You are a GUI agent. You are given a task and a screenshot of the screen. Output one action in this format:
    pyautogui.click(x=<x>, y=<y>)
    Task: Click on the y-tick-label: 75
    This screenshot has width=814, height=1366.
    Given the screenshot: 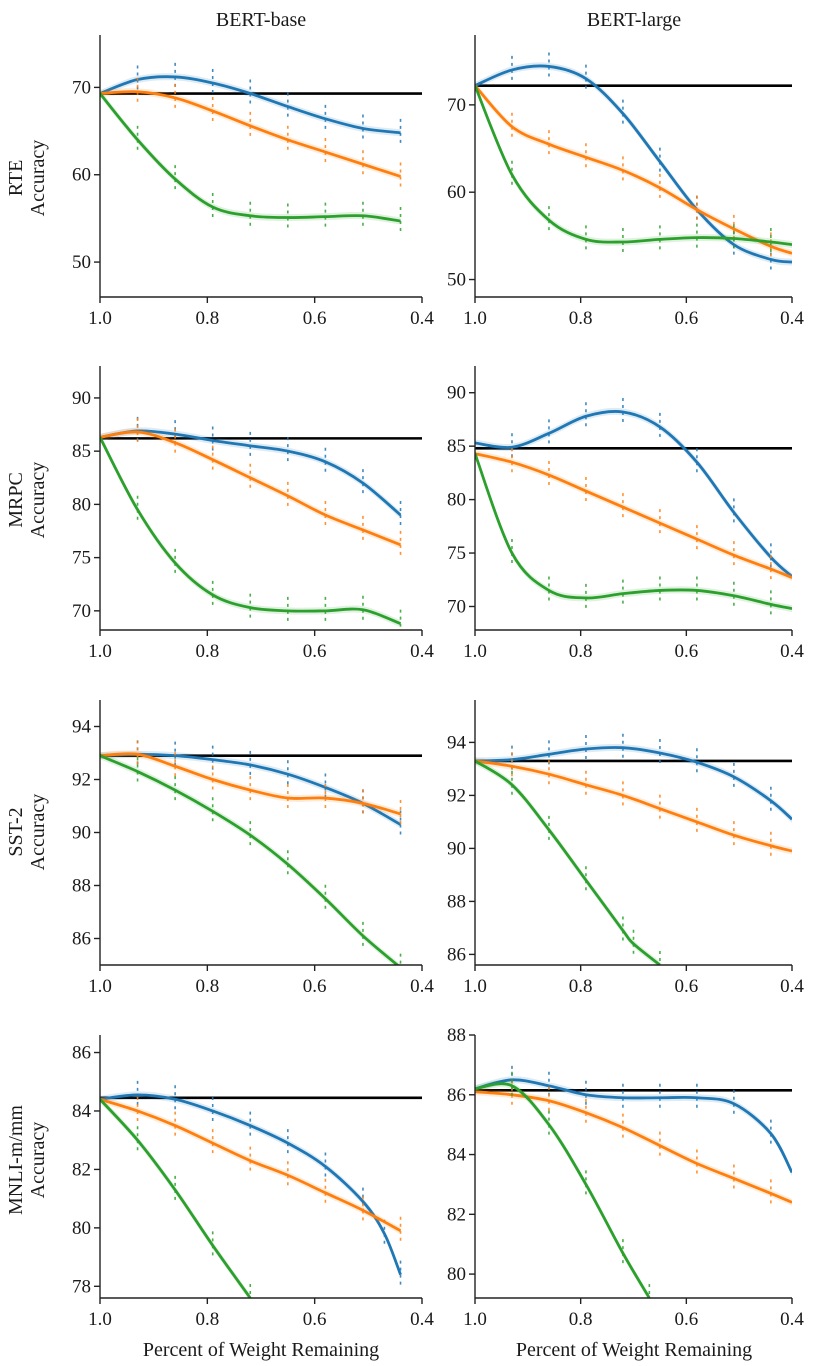 What is the action you would take?
    pyautogui.click(x=81, y=558)
    